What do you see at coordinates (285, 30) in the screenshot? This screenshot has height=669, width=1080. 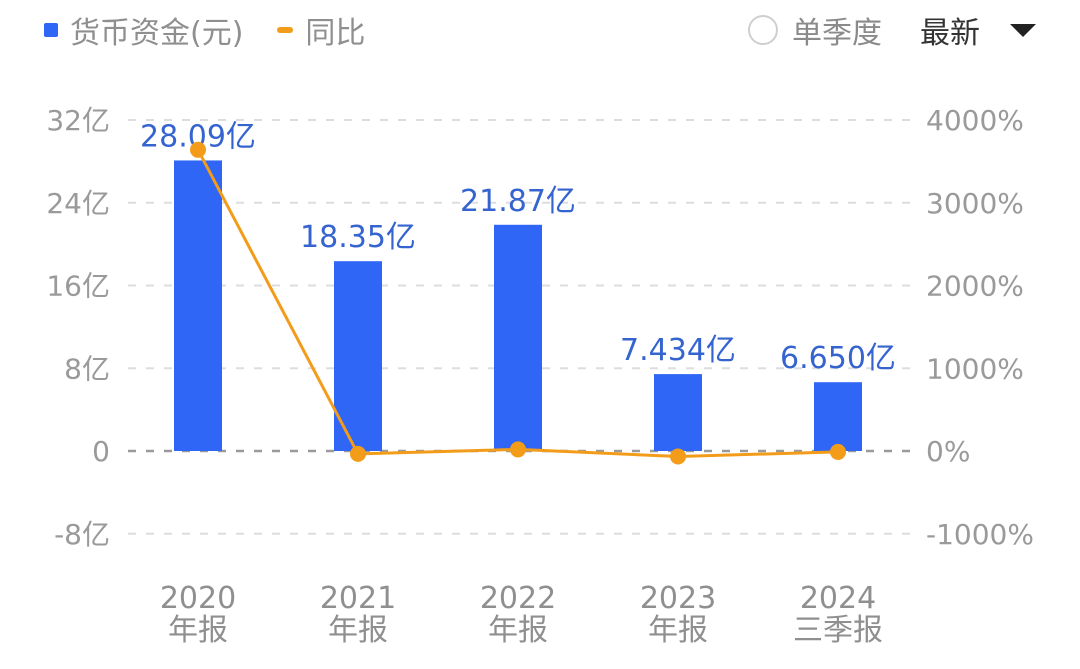 I see `line-swatch-icon` at bounding box center [285, 30].